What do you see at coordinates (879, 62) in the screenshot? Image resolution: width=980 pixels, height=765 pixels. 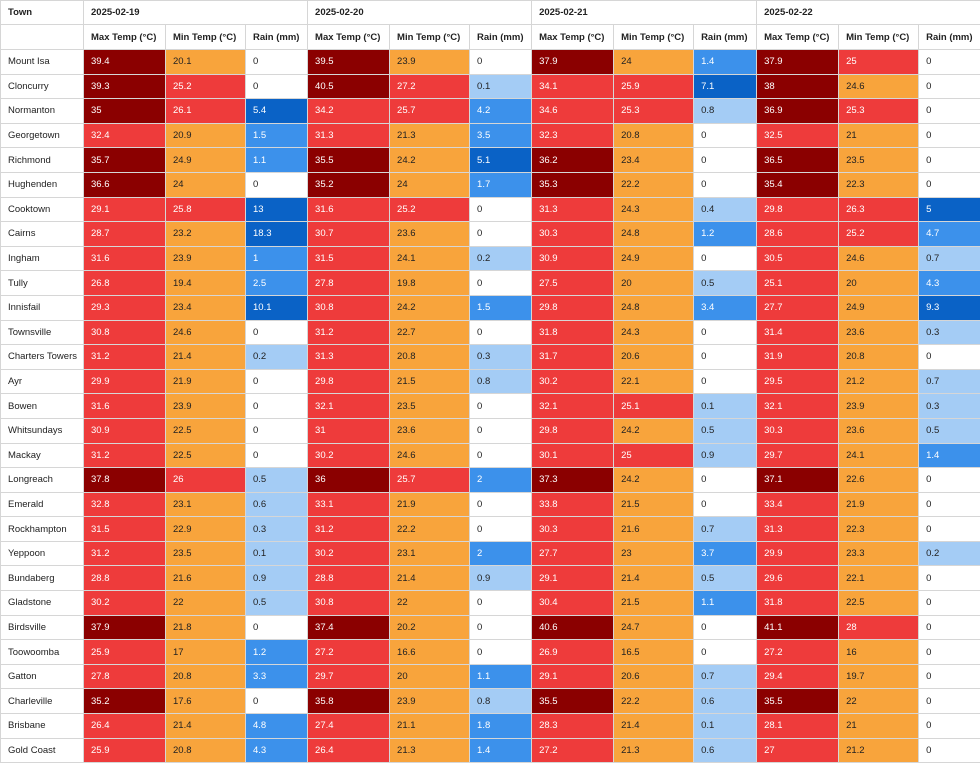 I see `min-temp-cell: 25` at bounding box center [879, 62].